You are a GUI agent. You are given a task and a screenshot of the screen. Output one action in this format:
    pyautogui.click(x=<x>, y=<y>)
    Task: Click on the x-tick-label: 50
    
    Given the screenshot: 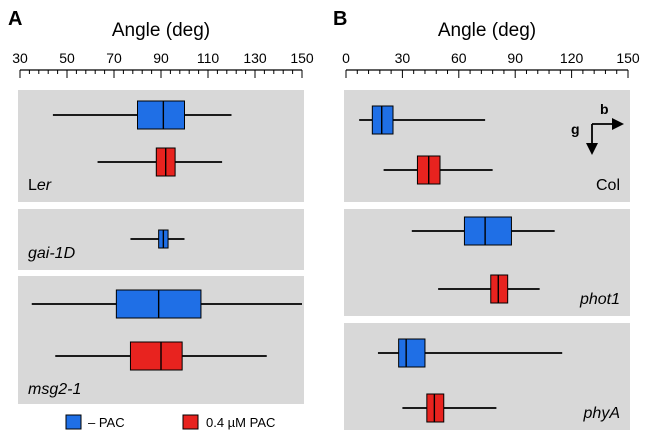 What is the action you would take?
    pyautogui.click(x=67, y=58)
    